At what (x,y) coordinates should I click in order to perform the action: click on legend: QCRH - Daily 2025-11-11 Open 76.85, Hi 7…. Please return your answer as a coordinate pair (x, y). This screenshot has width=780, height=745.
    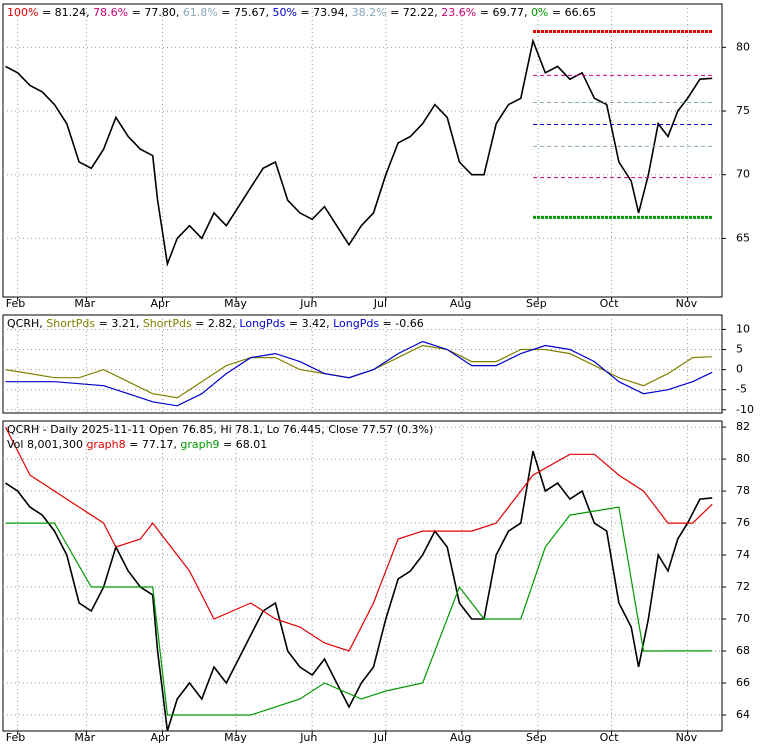
    Looking at the image, I should click on (220, 429).